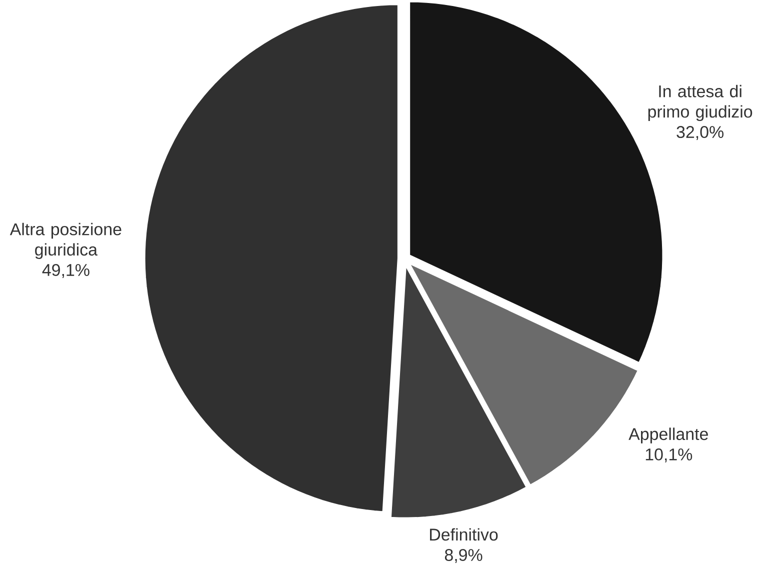  I want to click on slice-label: Appellante, so click(668, 436).